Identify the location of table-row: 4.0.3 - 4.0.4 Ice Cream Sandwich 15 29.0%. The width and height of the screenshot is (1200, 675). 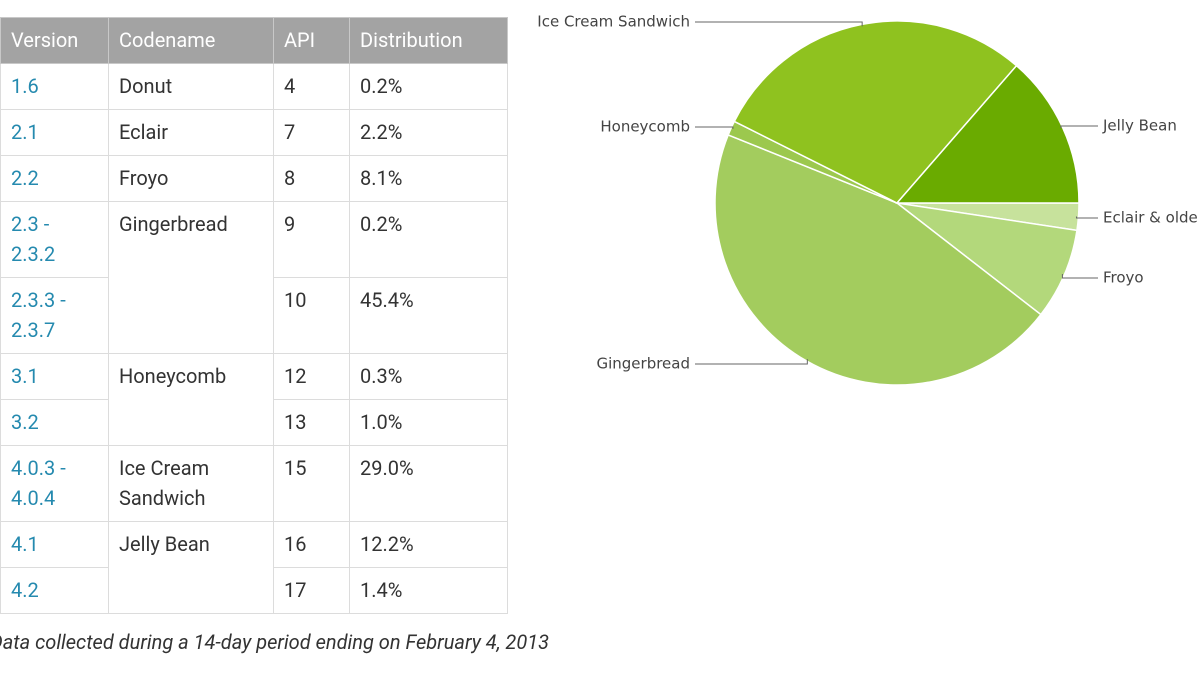
(254, 483).